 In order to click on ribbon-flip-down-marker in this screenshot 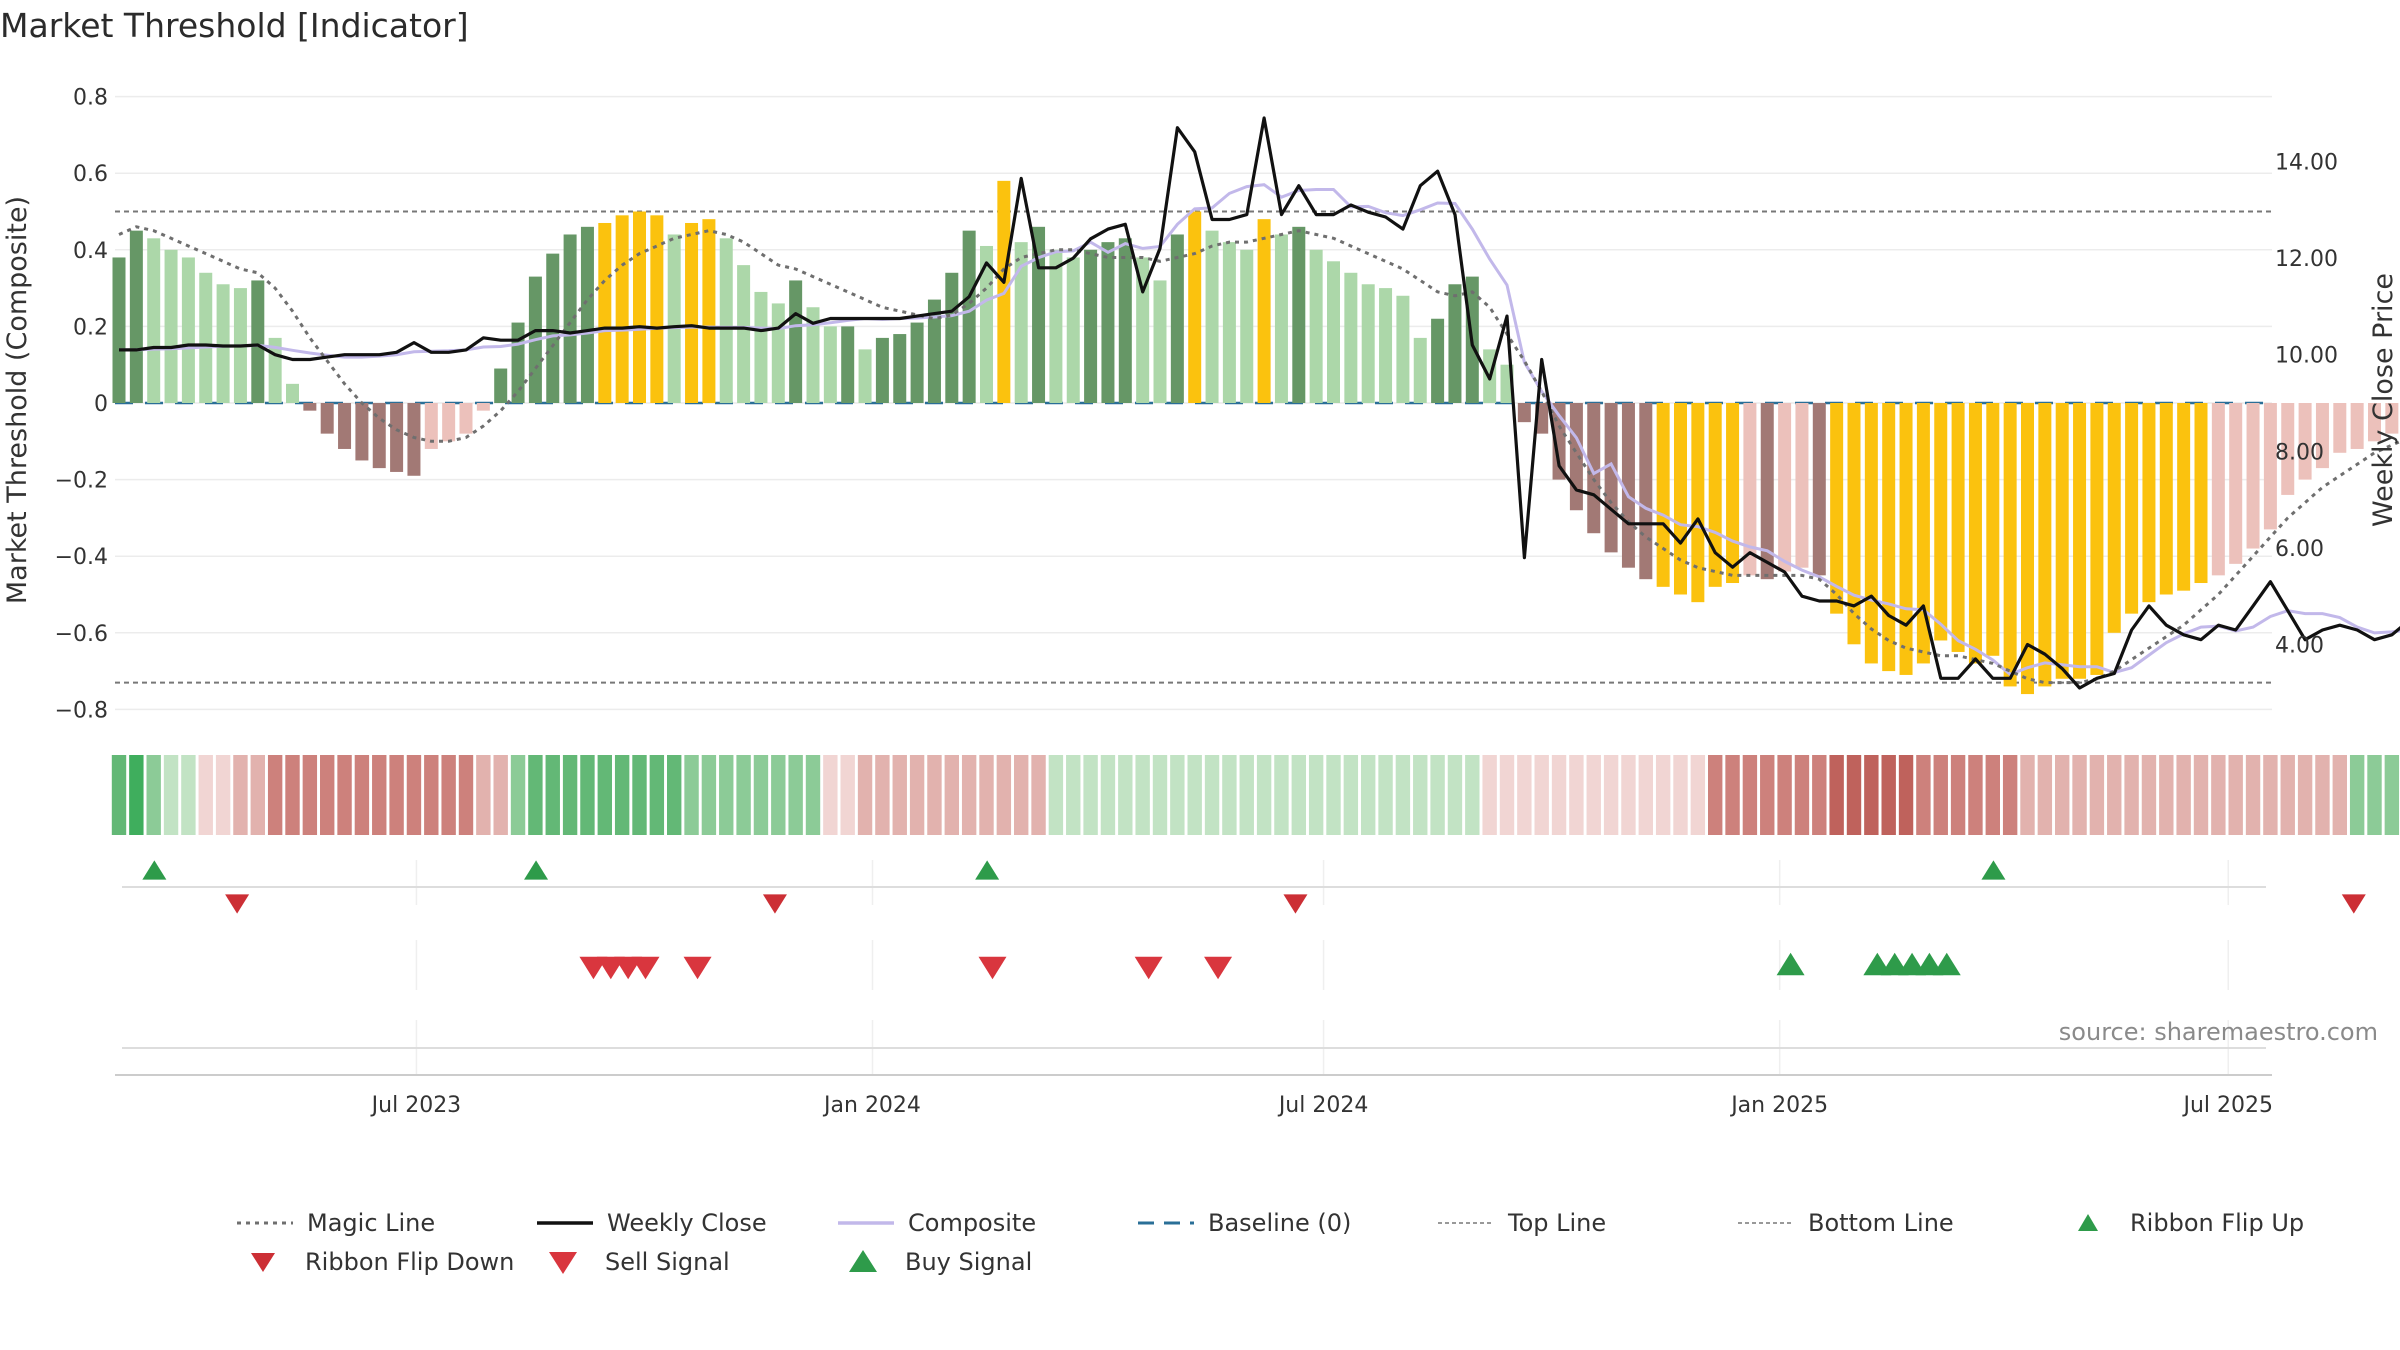, I will do `click(1295, 904)`.